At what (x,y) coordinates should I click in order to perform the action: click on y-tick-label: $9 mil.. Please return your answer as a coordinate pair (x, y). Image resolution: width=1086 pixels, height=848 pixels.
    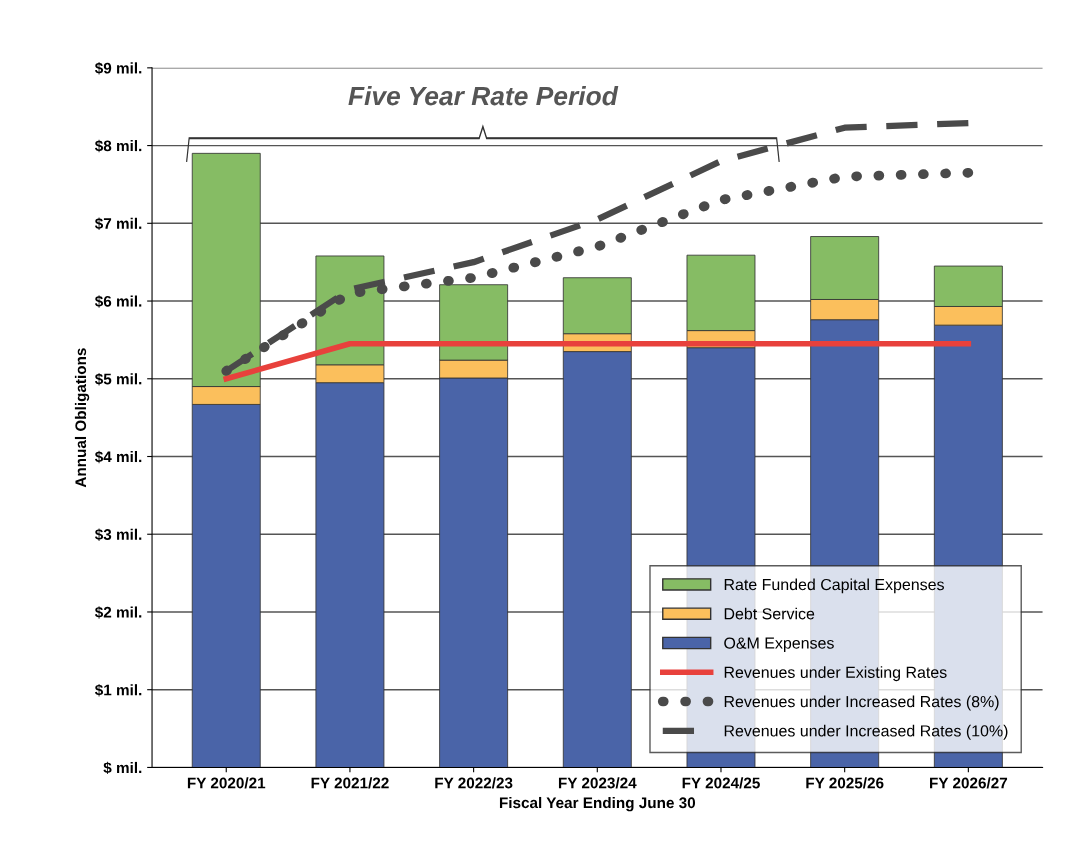
    Looking at the image, I should click on (118, 68).